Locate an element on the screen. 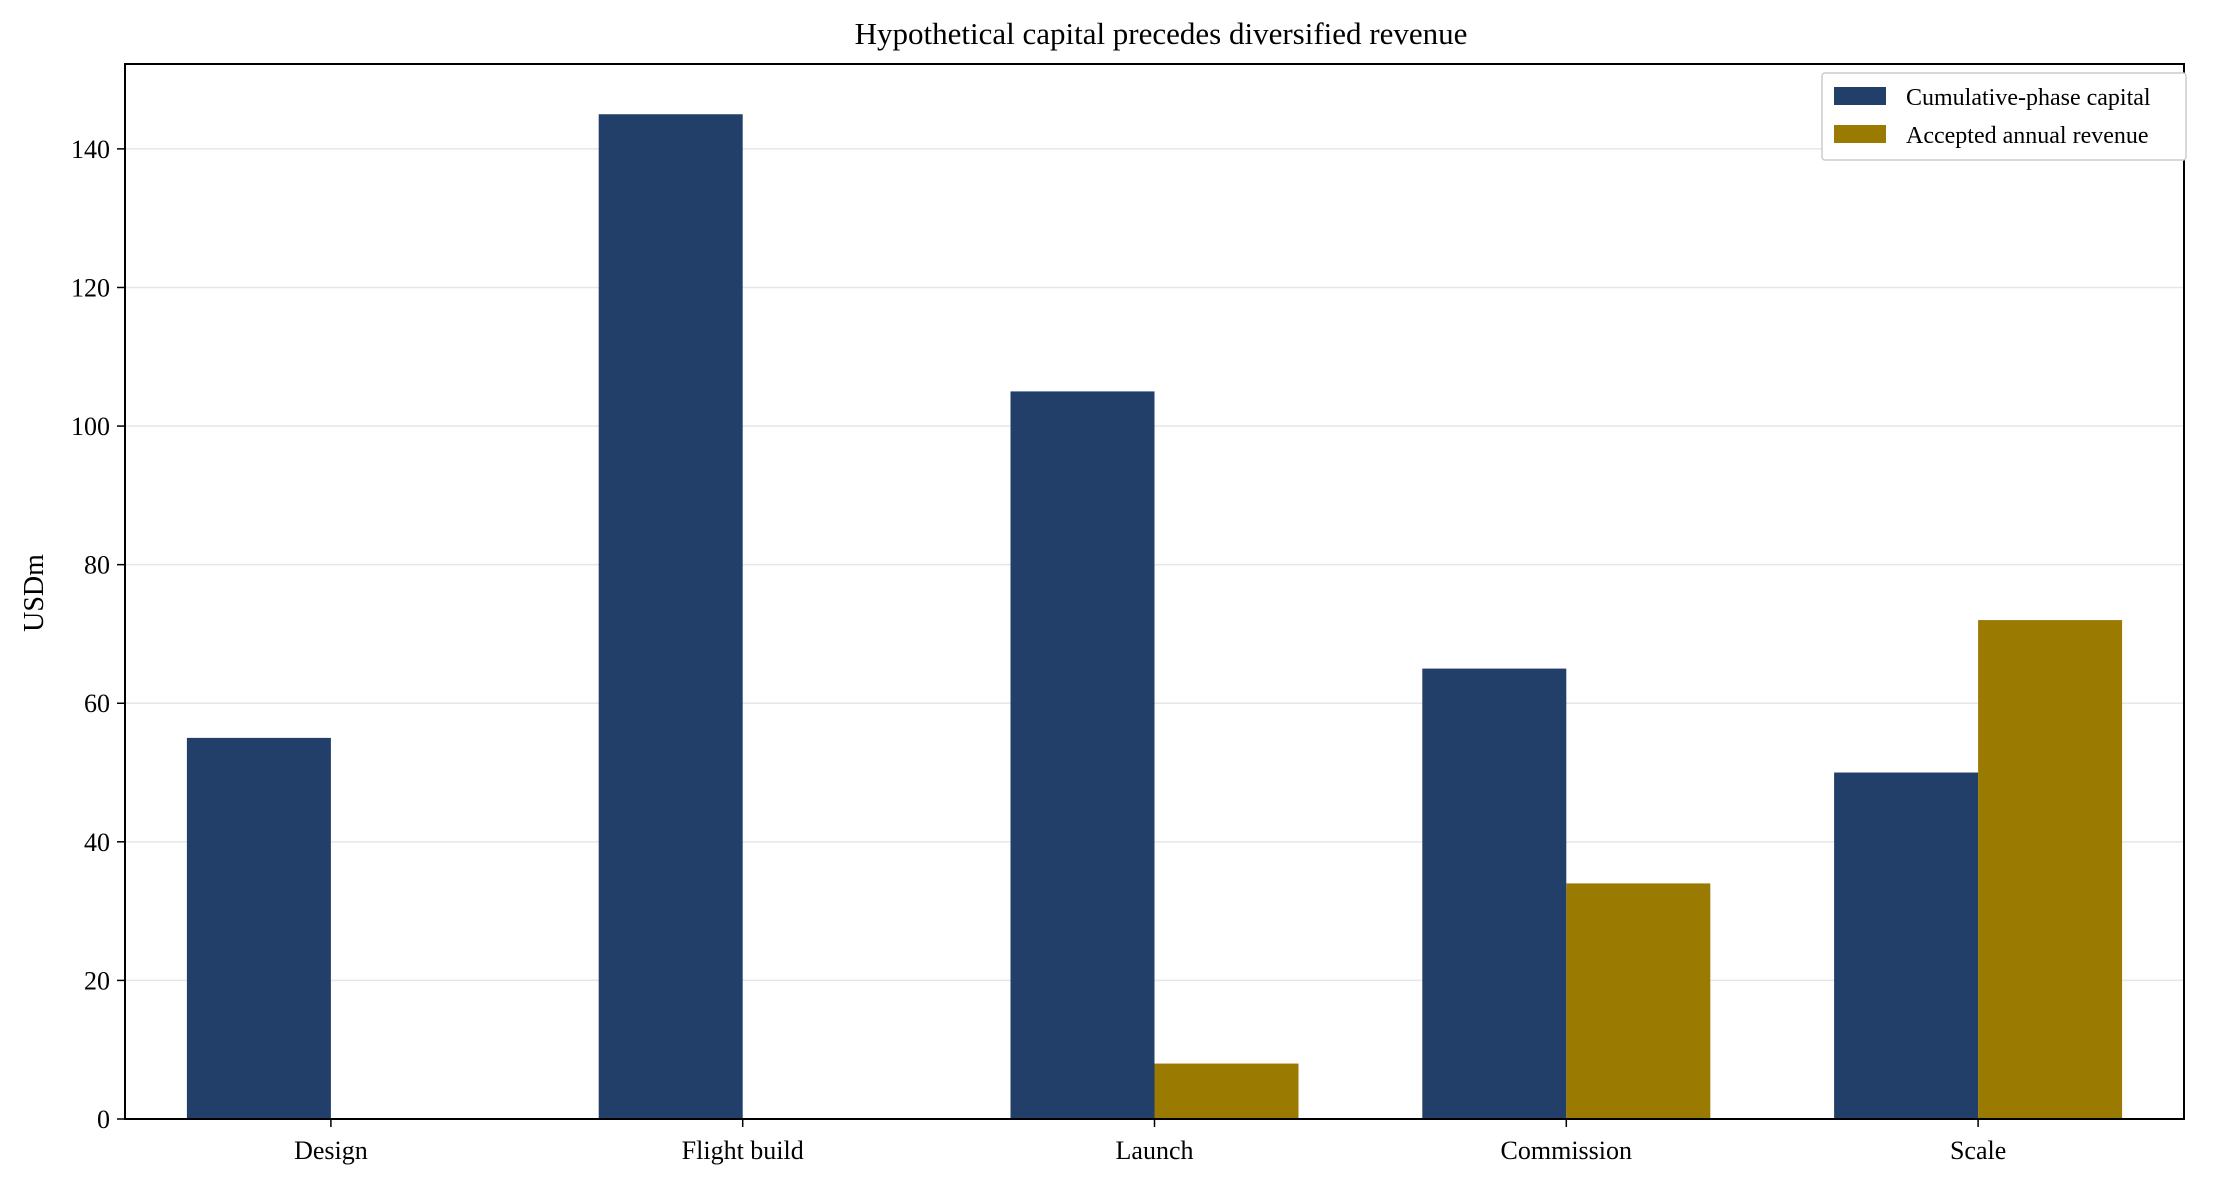  y-tick-label: 40 is located at coordinates (97, 842).